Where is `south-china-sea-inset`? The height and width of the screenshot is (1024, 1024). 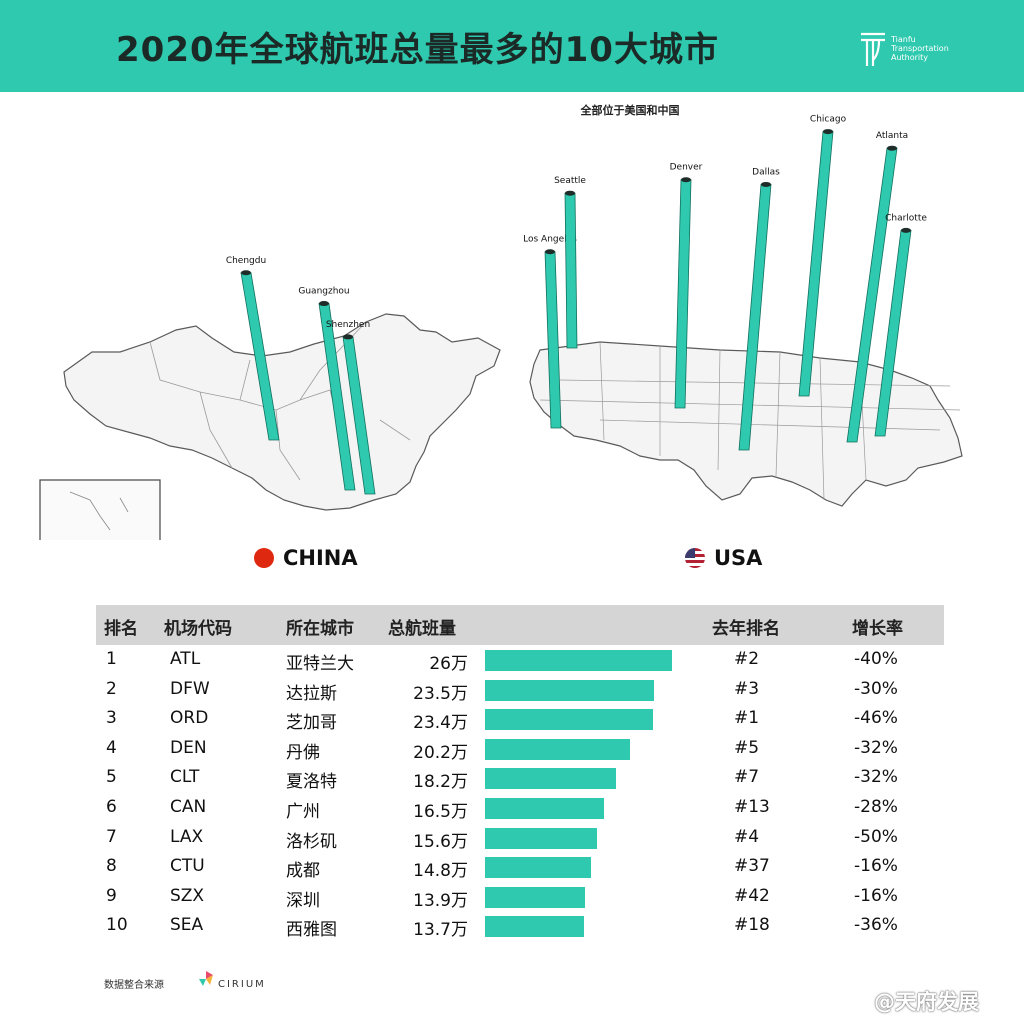 south-china-sea-inset is located at coordinates (100, 509).